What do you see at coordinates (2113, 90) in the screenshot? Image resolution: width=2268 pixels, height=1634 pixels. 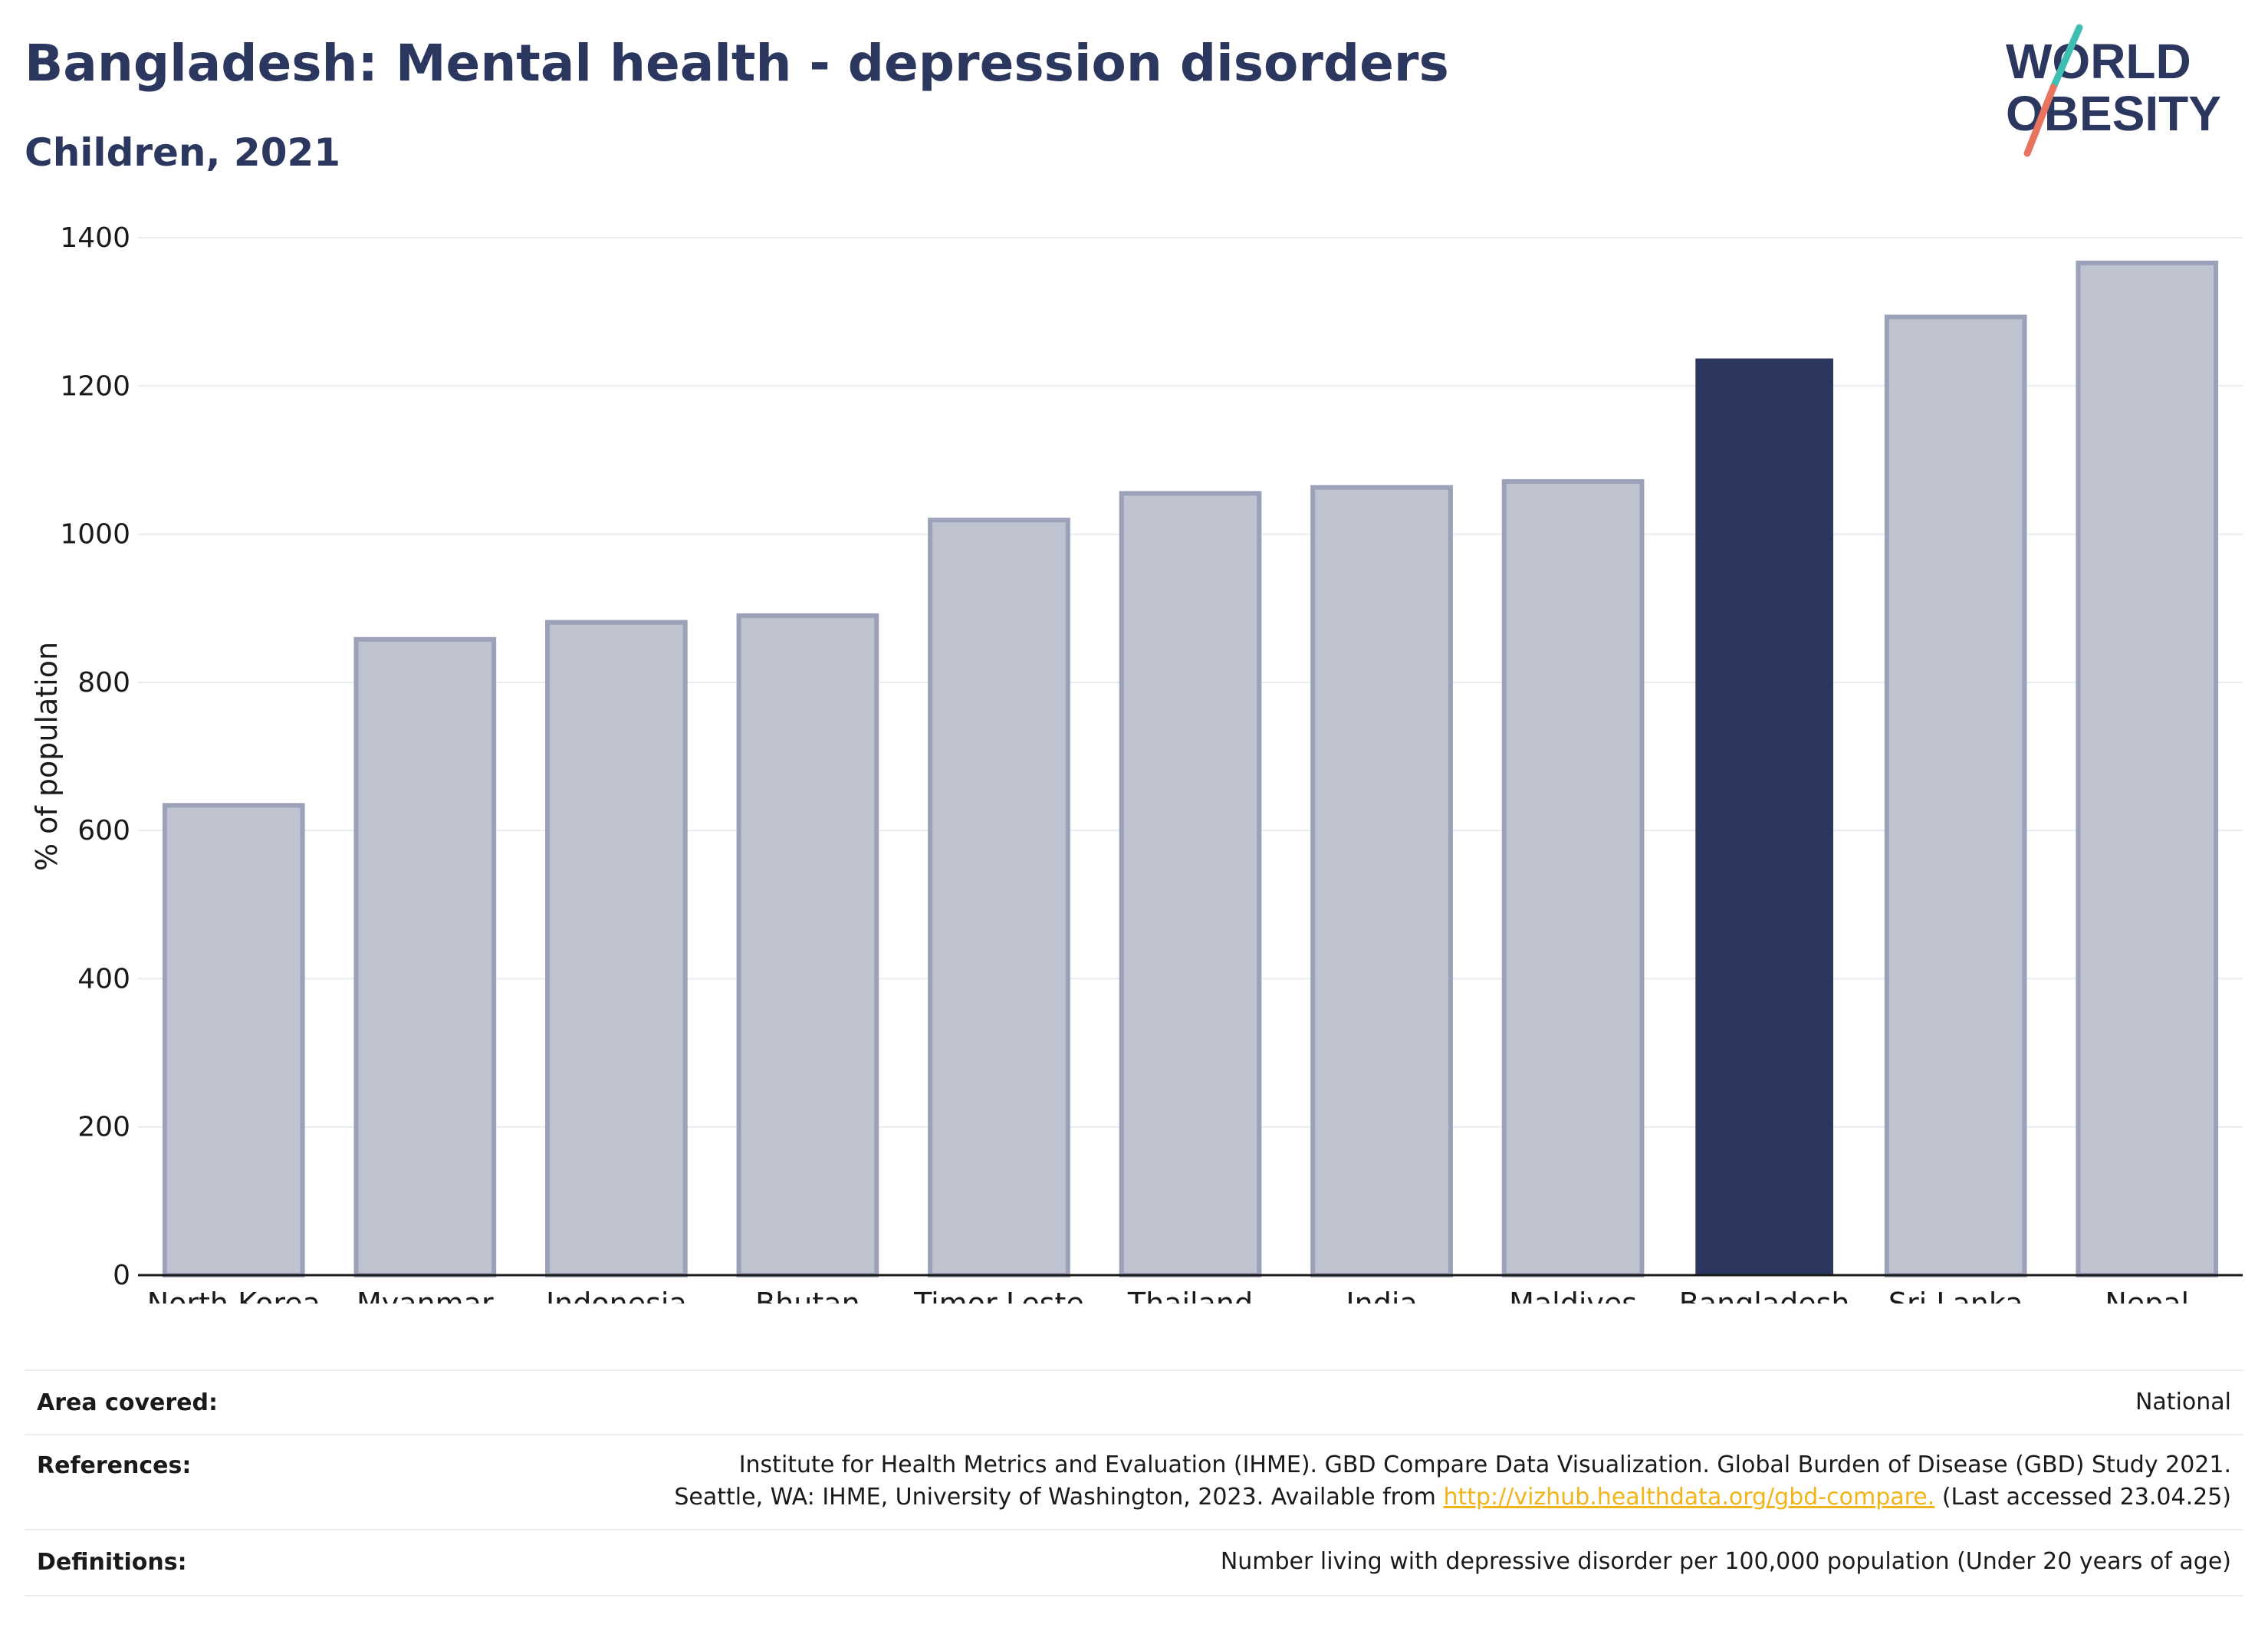 I see `world-obesity-logo: WORLD OBESITY` at bounding box center [2113, 90].